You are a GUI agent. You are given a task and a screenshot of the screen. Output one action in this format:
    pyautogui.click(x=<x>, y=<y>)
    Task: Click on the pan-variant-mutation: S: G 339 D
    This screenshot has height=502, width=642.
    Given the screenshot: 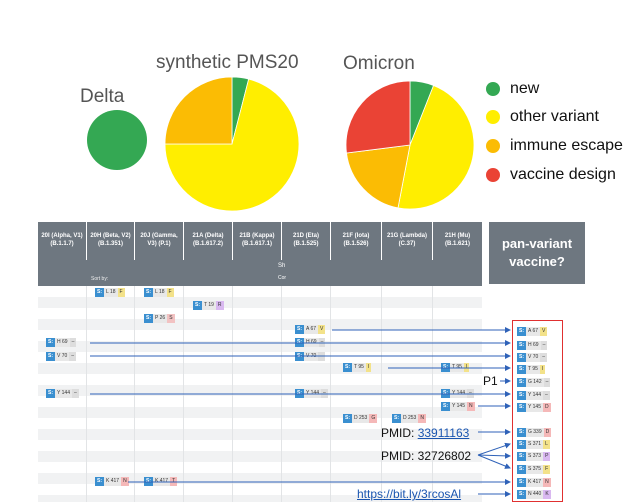 What is the action you would take?
    pyautogui.click(x=534, y=432)
    